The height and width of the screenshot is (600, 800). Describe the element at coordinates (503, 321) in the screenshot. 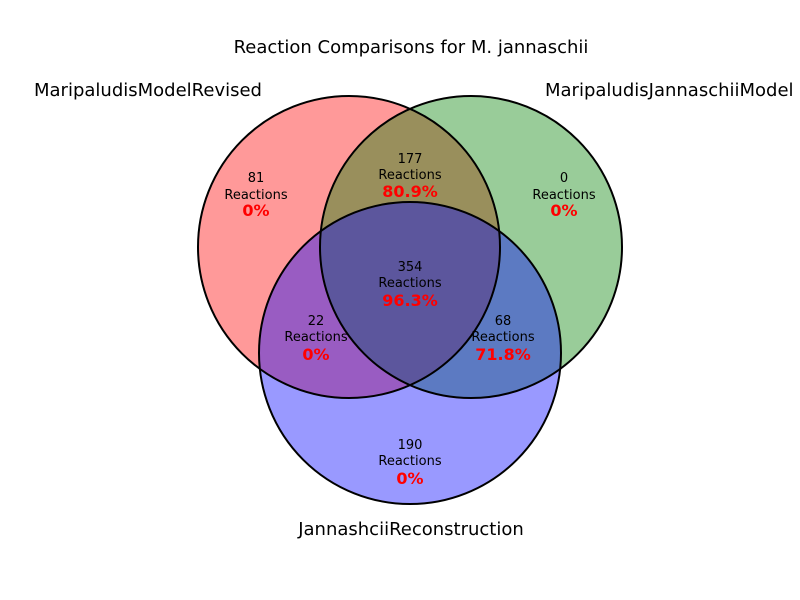

I see `region-count: 68` at that location.